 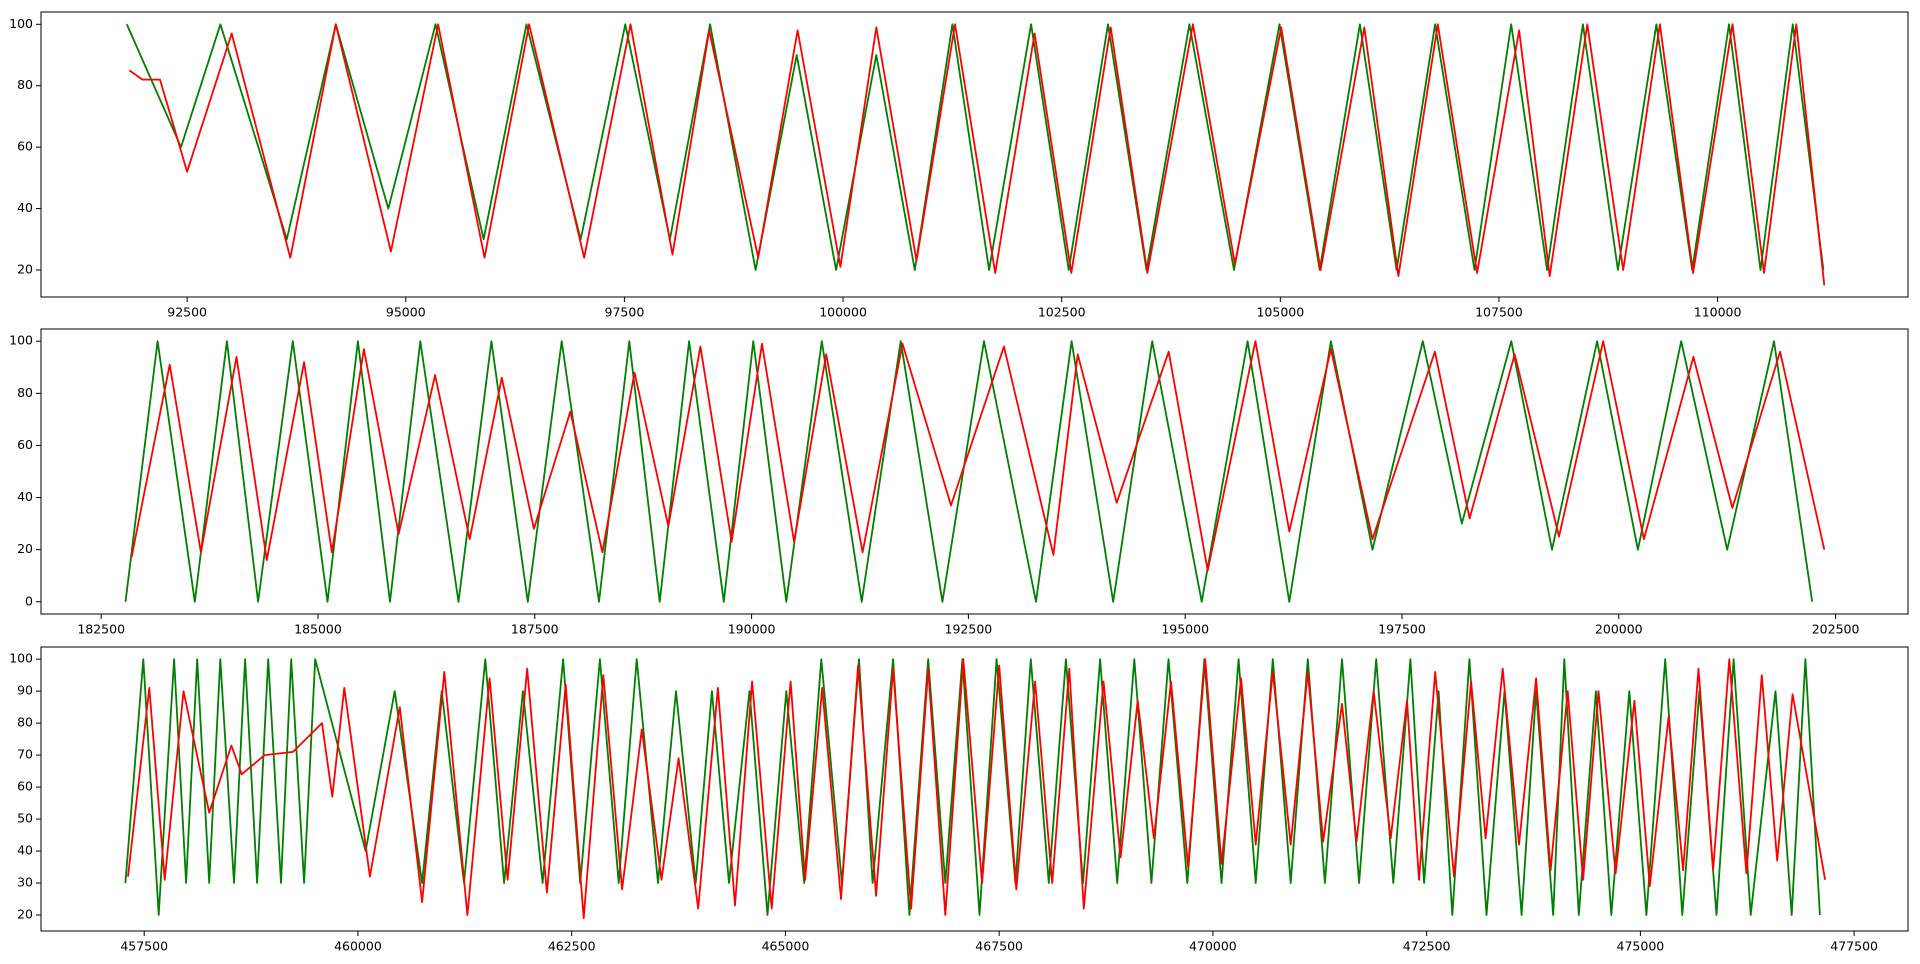 What do you see at coordinates (101, 629) in the screenshot?
I see `x-tick-label: 182500` at bounding box center [101, 629].